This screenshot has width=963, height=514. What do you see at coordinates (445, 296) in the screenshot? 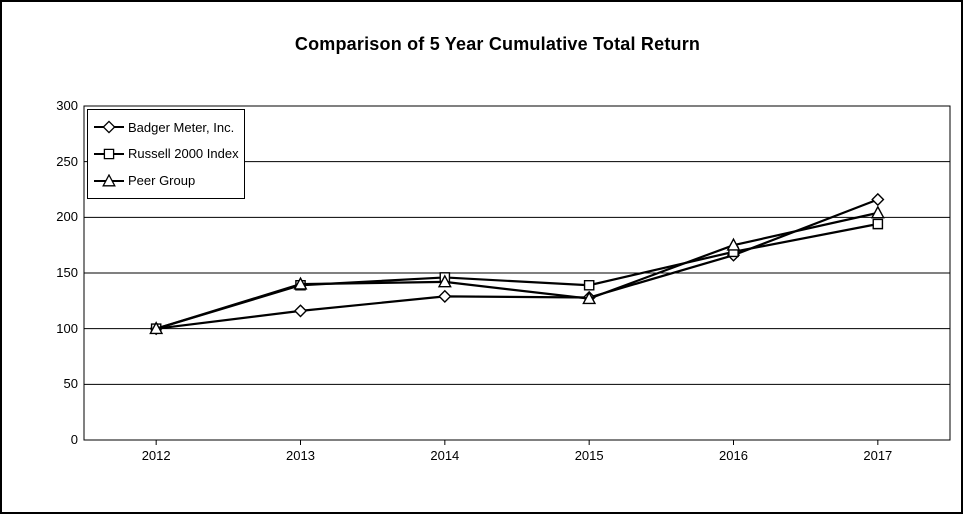
I see `marker-badger-meter-inc-2014` at bounding box center [445, 296].